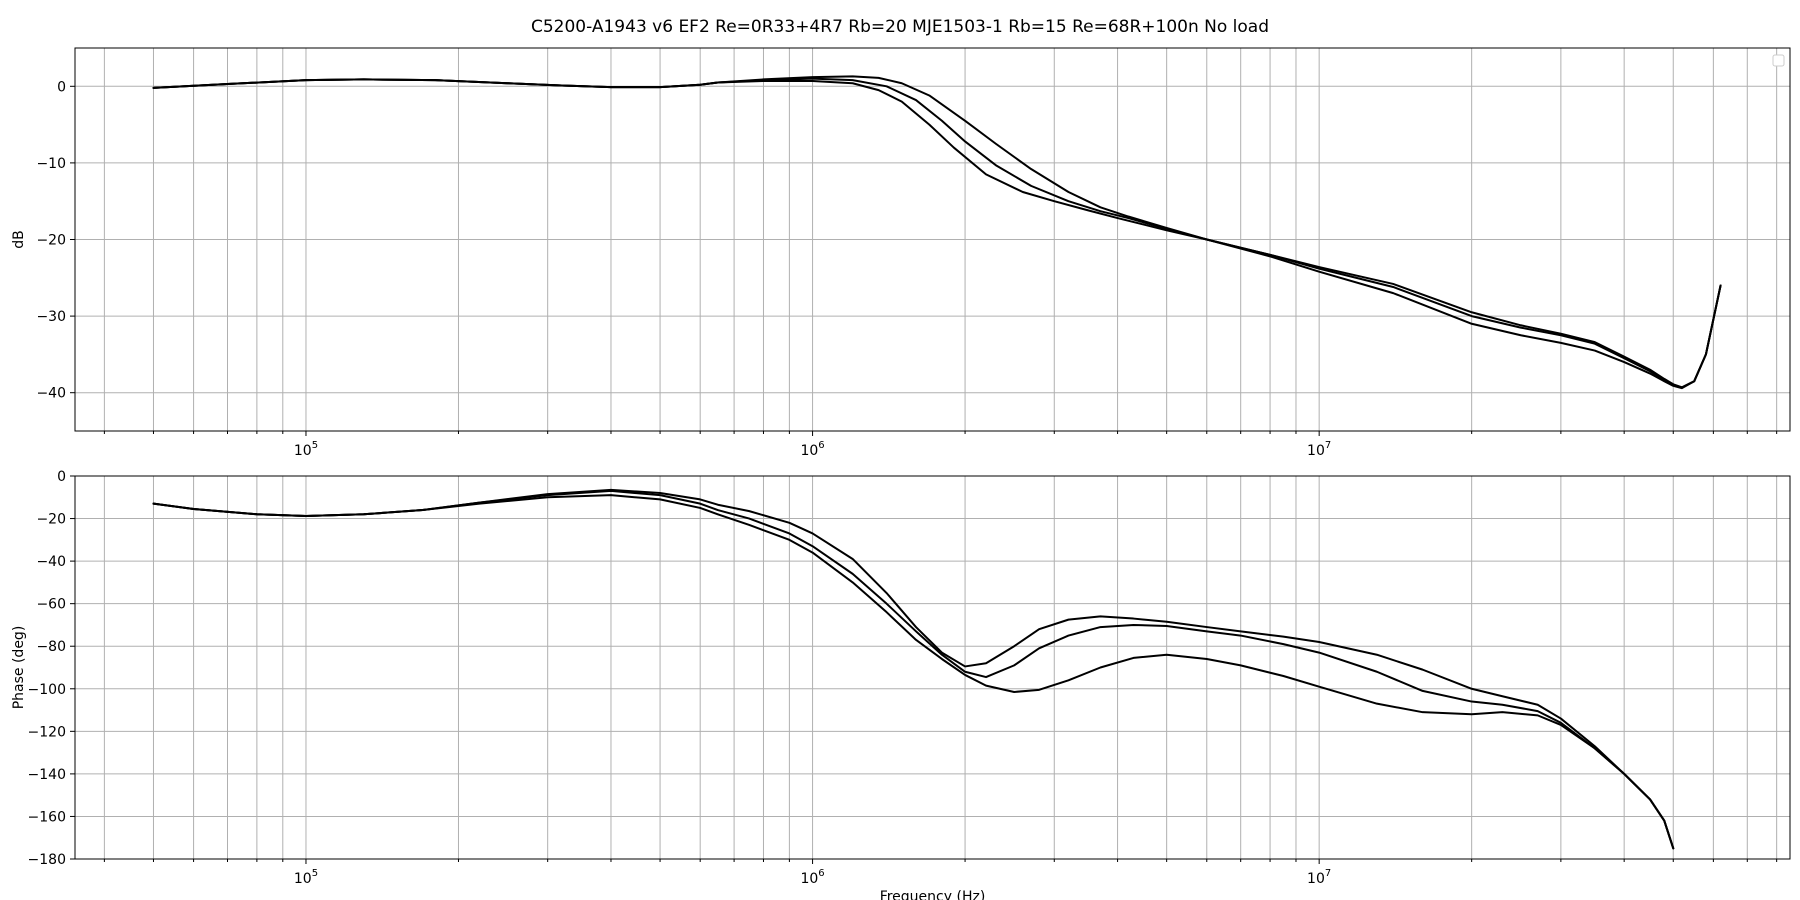  I want to click on y-tick-label: −100, so click(47, 690).